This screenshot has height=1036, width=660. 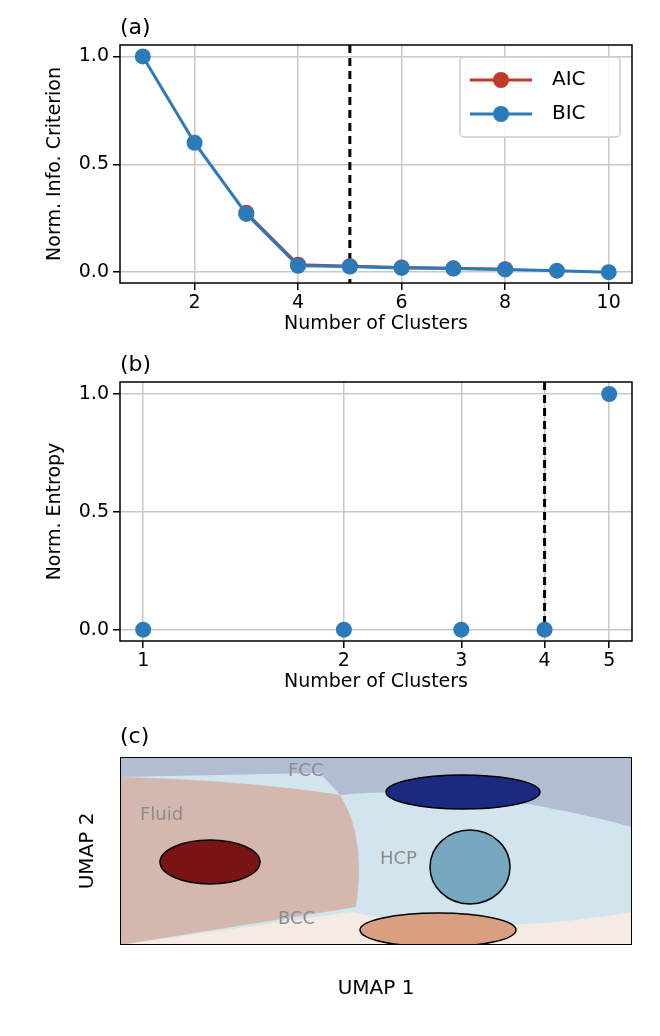 What do you see at coordinates (136, 363) in the screenshot?
I see `chart-title: (b)` at bounding box center [136, 363].